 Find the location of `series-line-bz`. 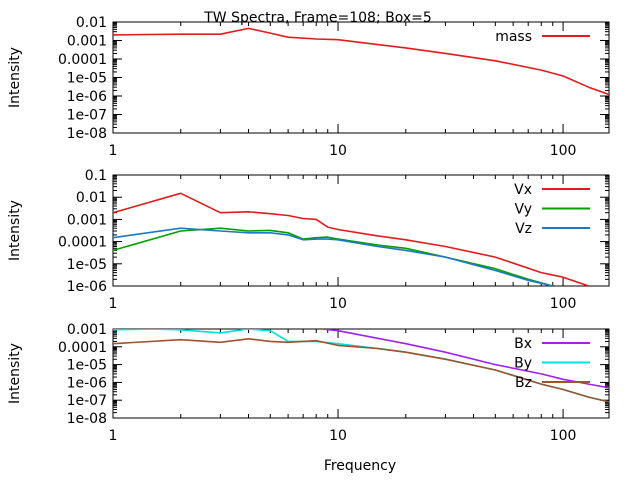

series-line-bz is located at coordinates (361, 370).